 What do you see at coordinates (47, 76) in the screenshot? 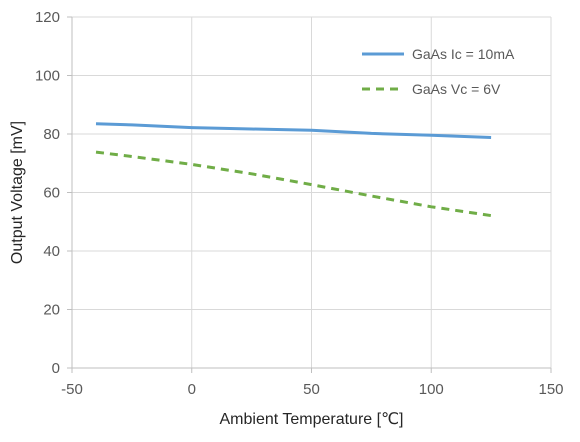
I see `y-tick-label: 100` at bounding box center [47, 76].